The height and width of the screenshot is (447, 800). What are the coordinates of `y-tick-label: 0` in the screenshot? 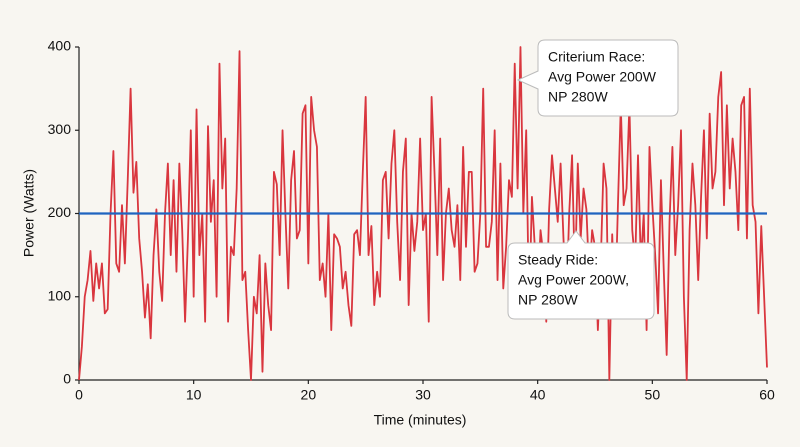 It's located at (67, 379).